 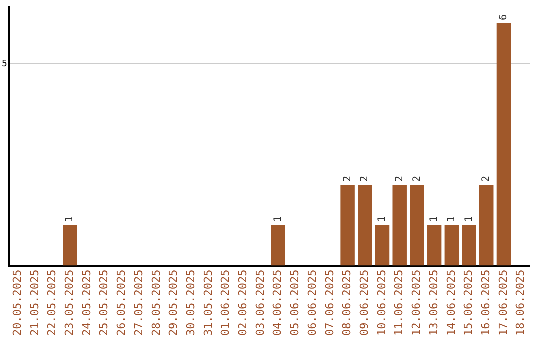 I want to click on x-tick-label: 21.05.2025, so click(x=35, y=303).